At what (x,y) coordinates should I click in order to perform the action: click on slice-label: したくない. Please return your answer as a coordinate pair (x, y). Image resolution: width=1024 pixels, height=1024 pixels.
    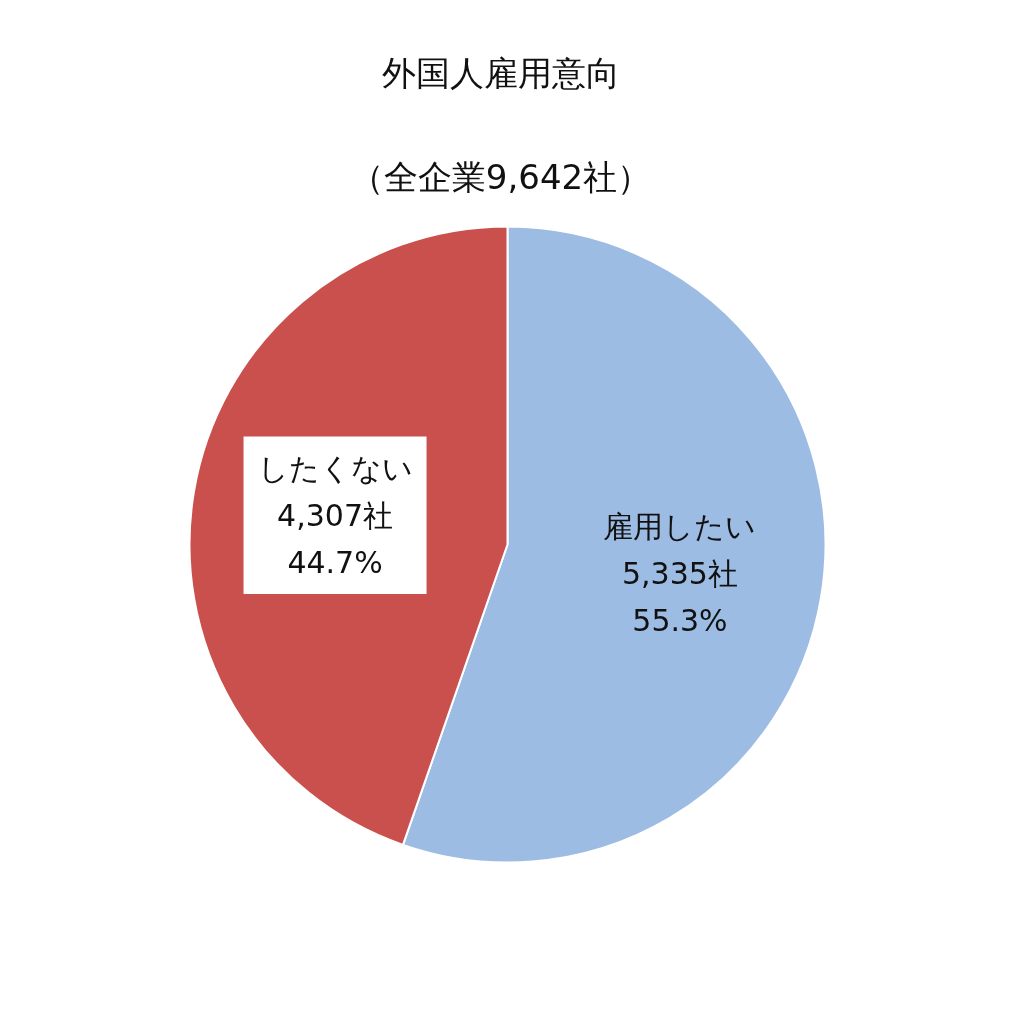
    Looking at the image, I should click on (335, 468).